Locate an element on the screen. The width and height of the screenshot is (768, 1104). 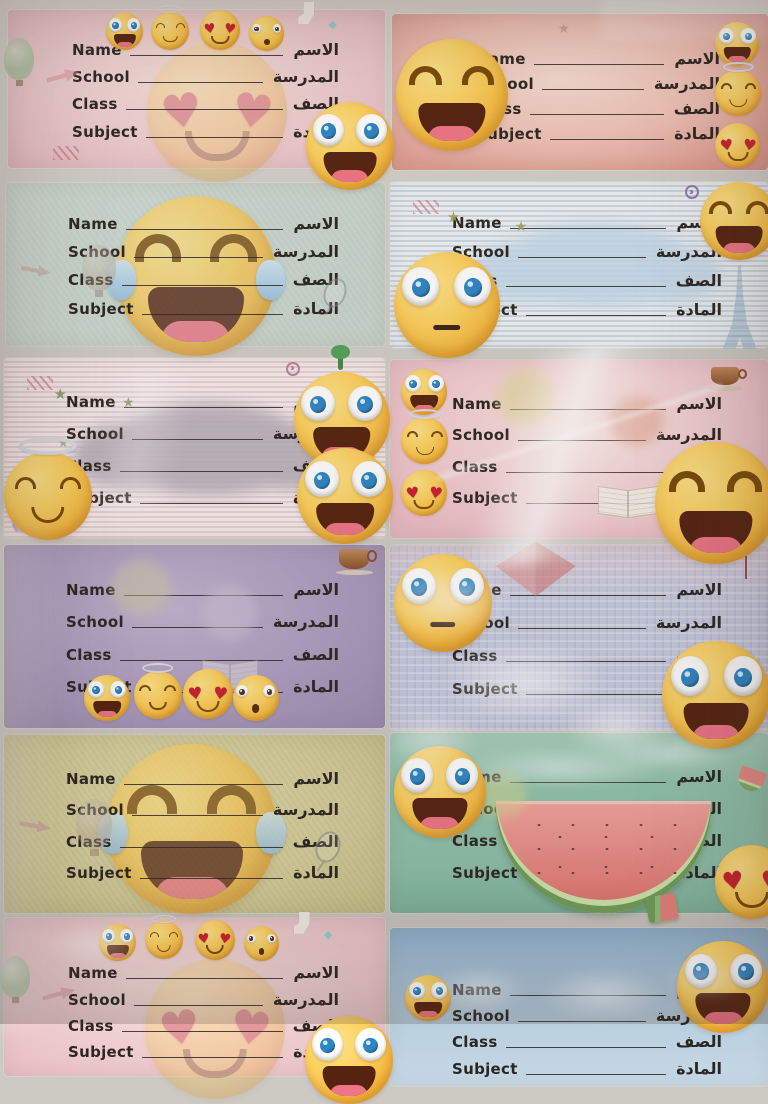
field-row: Name الاسم is located at coordinates (203, 973).